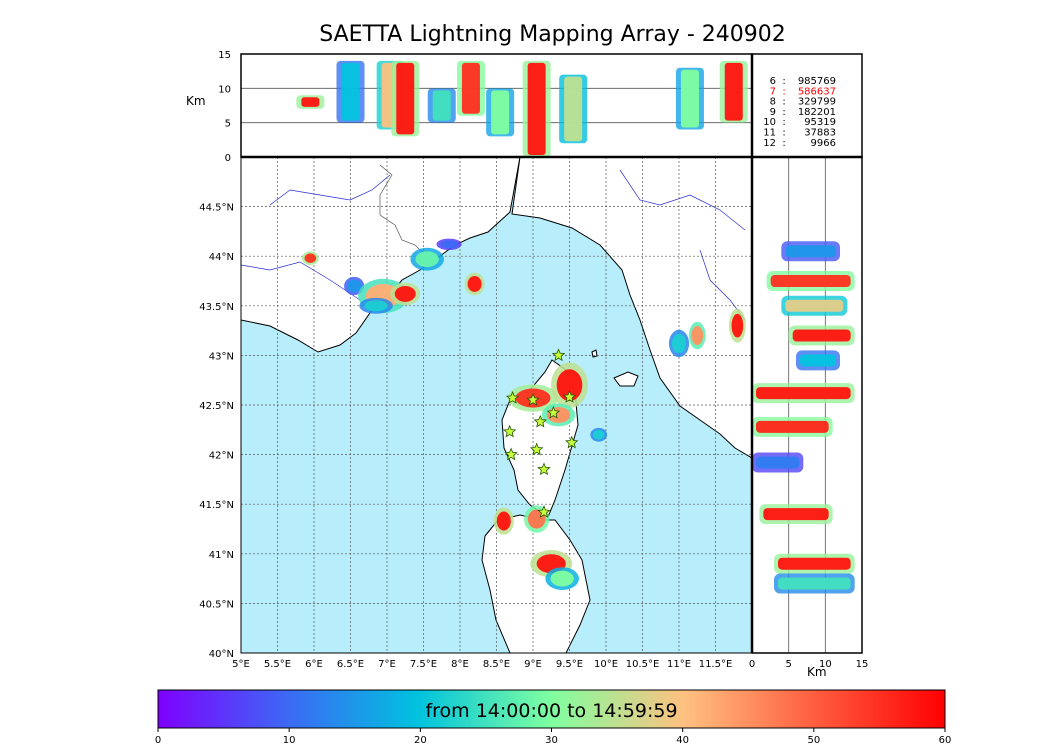 This screenshot has width=1050, height=750. What do you see at coordinates (817, 91) in the screenshot?
I see `svg-text: 586637` at bounding box center [817, 91].